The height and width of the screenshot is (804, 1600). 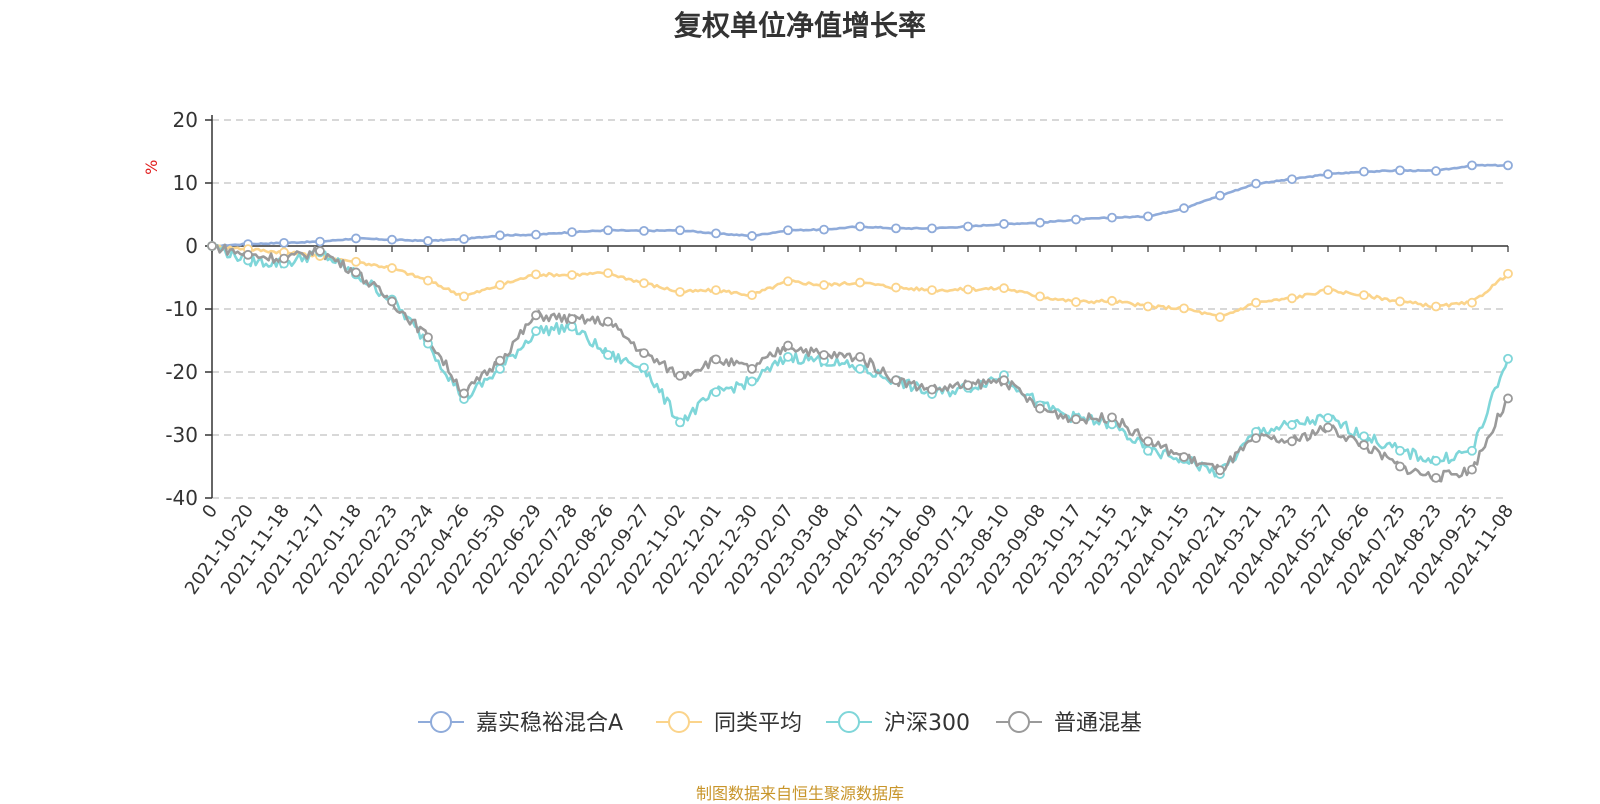 I want to click on y-tick-label: -20, so click(x=181, y=372).